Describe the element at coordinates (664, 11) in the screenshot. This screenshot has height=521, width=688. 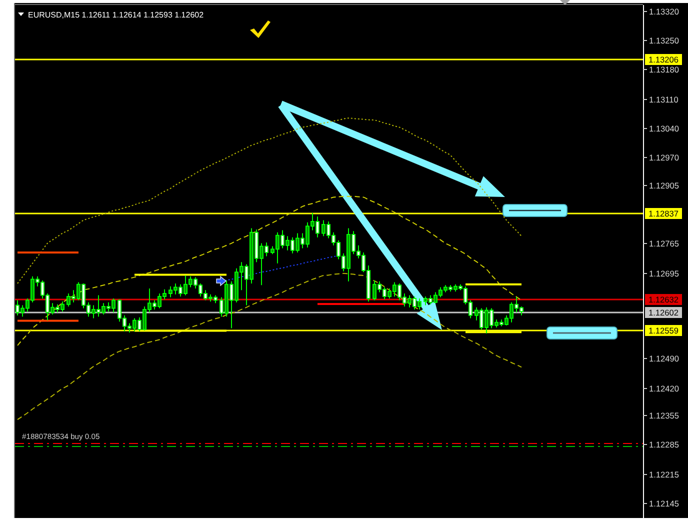
I see `y-tick-label: 1.13320` at that location.